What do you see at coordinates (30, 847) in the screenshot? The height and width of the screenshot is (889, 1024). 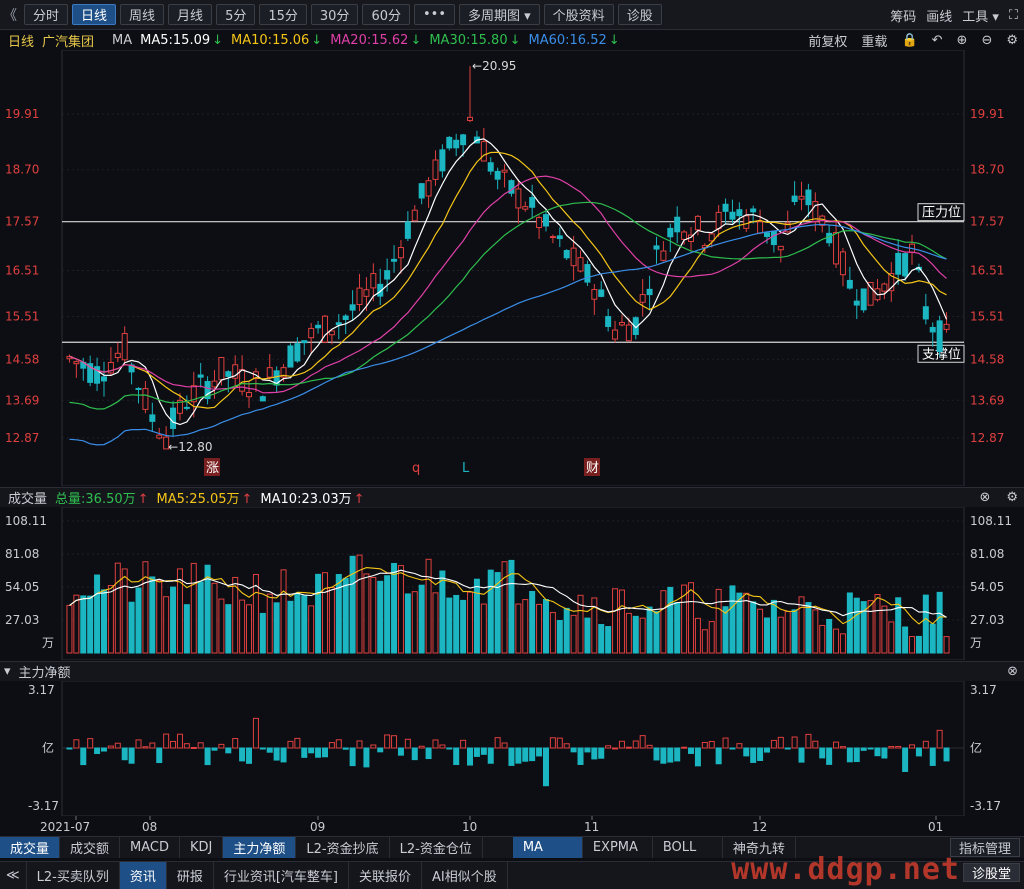 I see `indicator-tab-0: 成交量` at bounding box center [30, 847].